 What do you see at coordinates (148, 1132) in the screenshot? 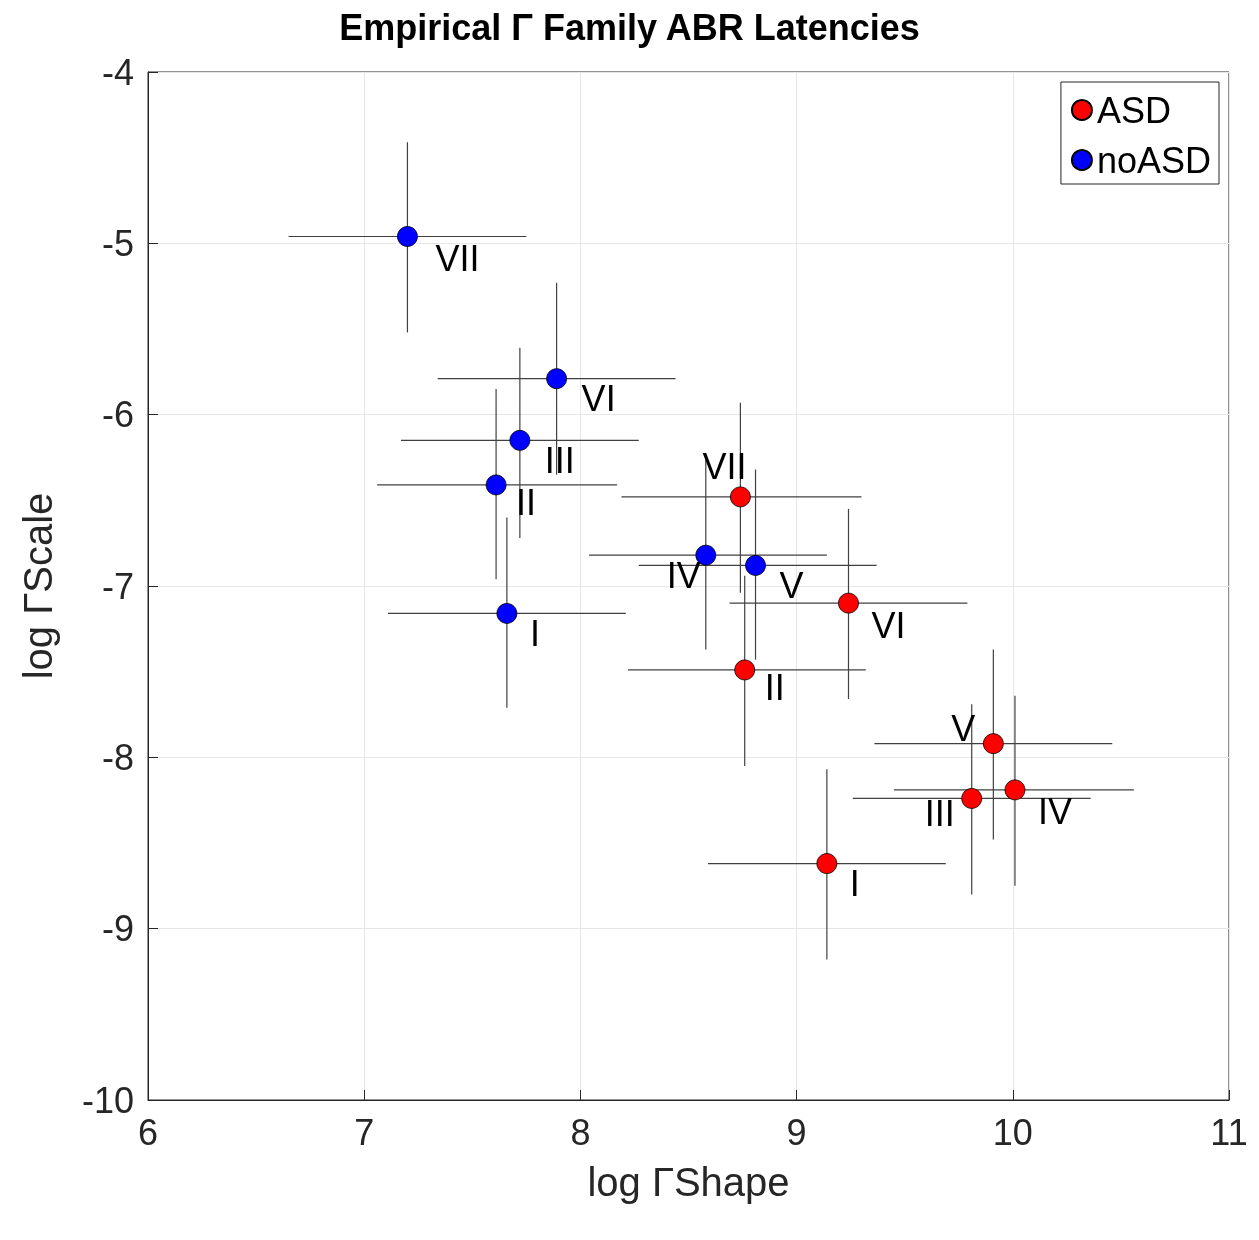
I see `x-tick-label: 6` at bounding box center [148, 1132].